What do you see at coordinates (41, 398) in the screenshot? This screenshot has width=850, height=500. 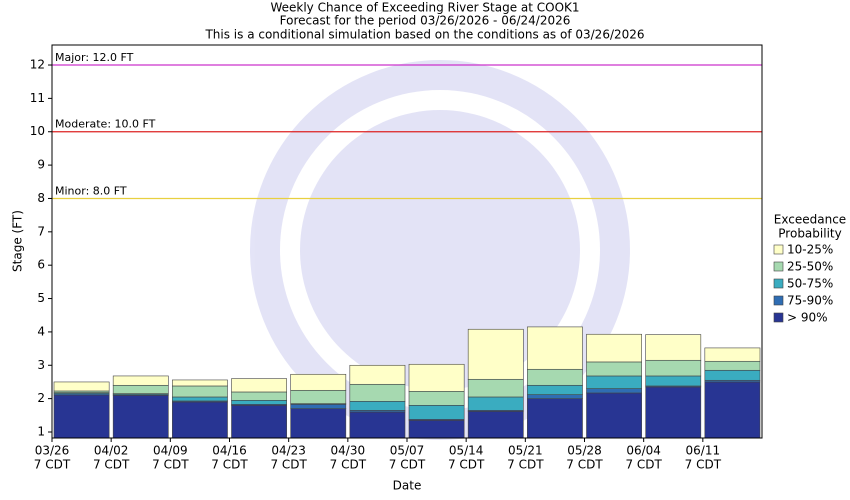 I see `y-tick-label: 2` at bounding box center [41, 398].